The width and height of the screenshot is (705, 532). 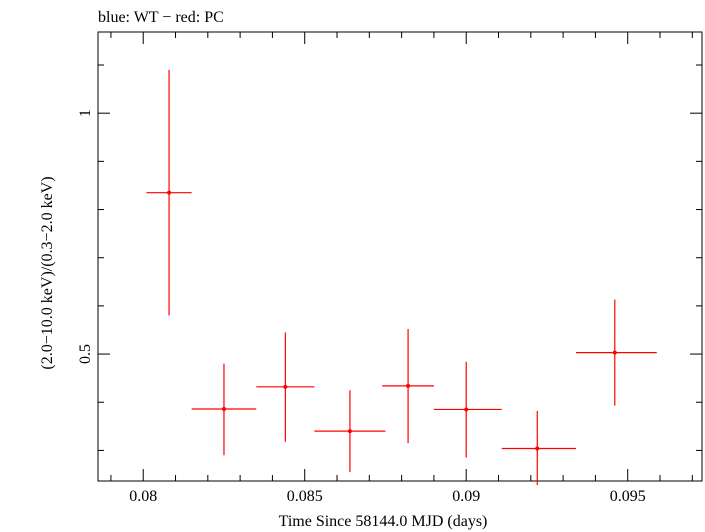 I want to click on x-tick-label: 0.085, so click(x=305, y=496).